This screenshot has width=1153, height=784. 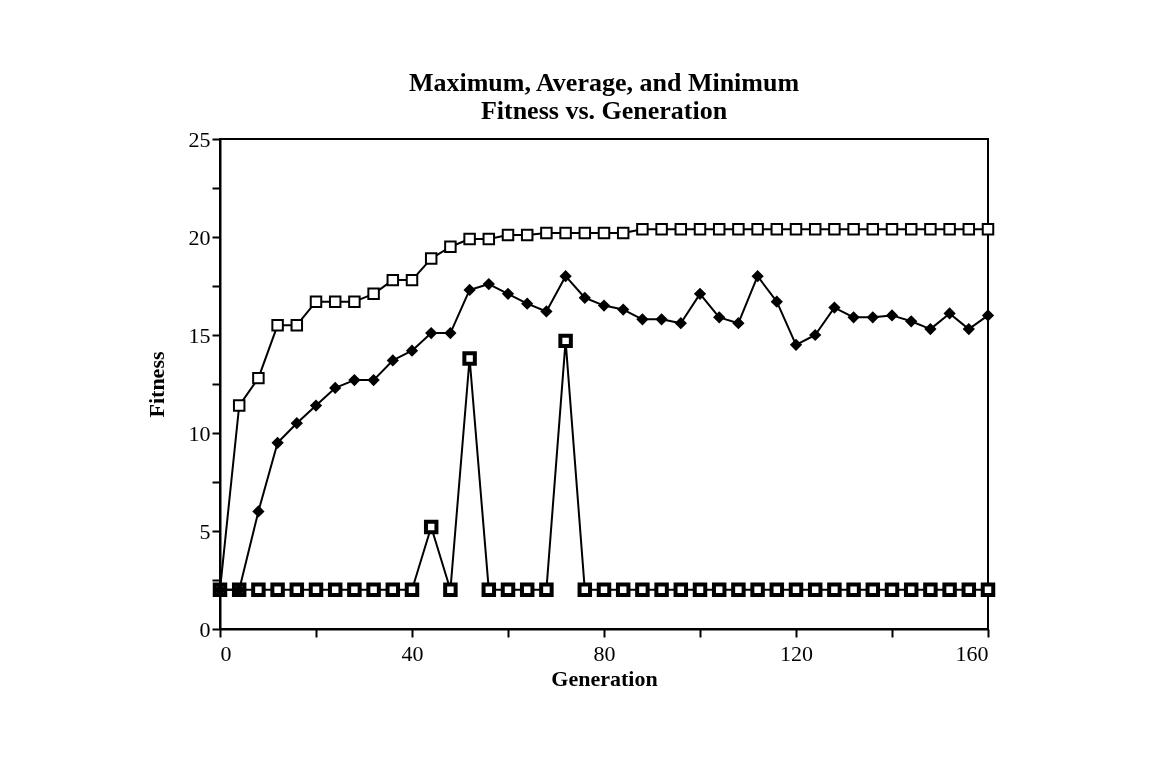 I want to click on x-axis-title: Generation, so click(x=604, y=678).